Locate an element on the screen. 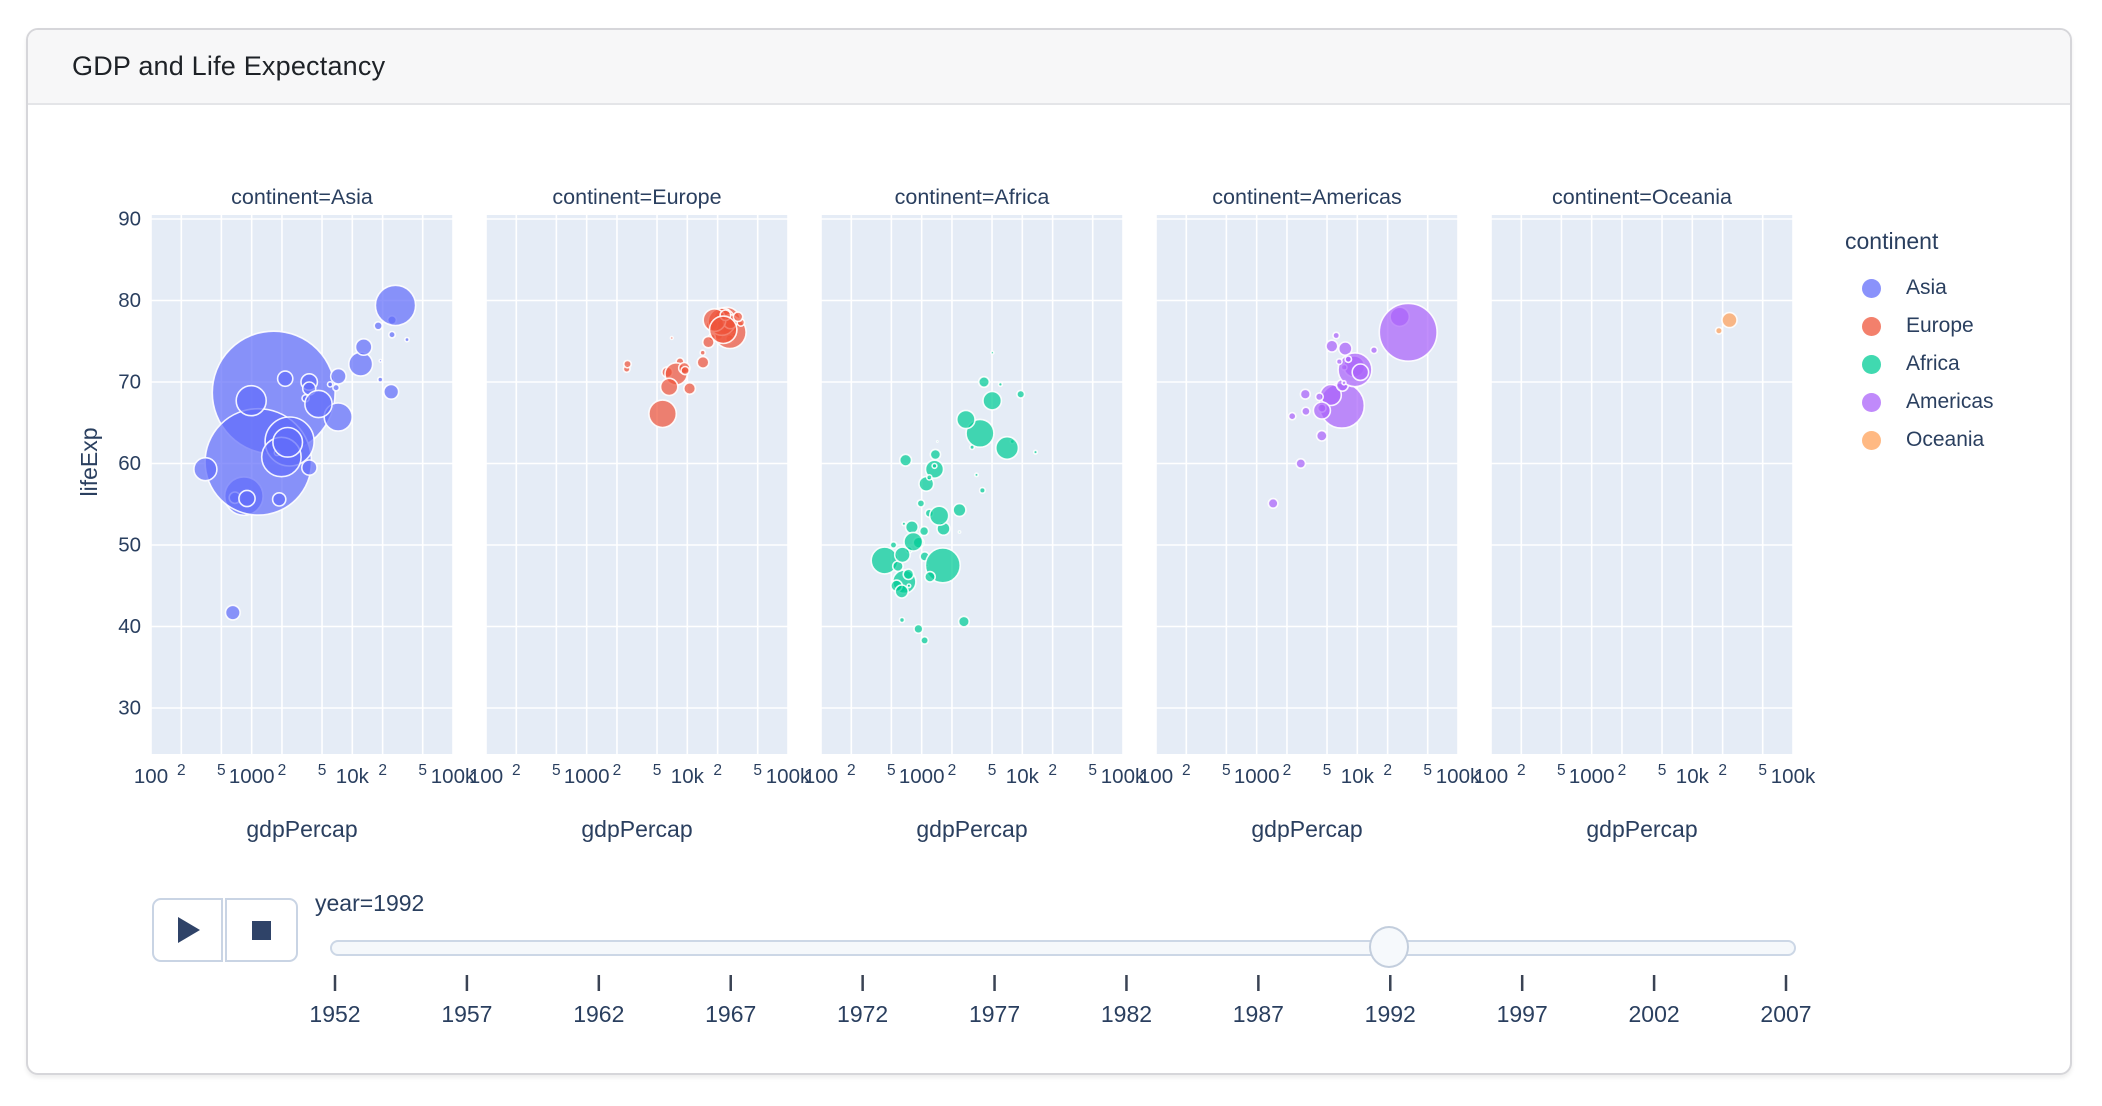  card-header: GDP and Life Expectancy is located at coordinates (1049, 67).